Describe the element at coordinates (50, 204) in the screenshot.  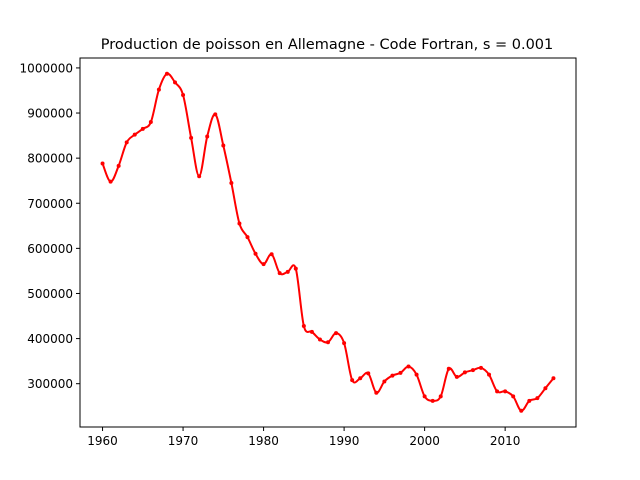
I see `y-tick-label: 700000` at that location.